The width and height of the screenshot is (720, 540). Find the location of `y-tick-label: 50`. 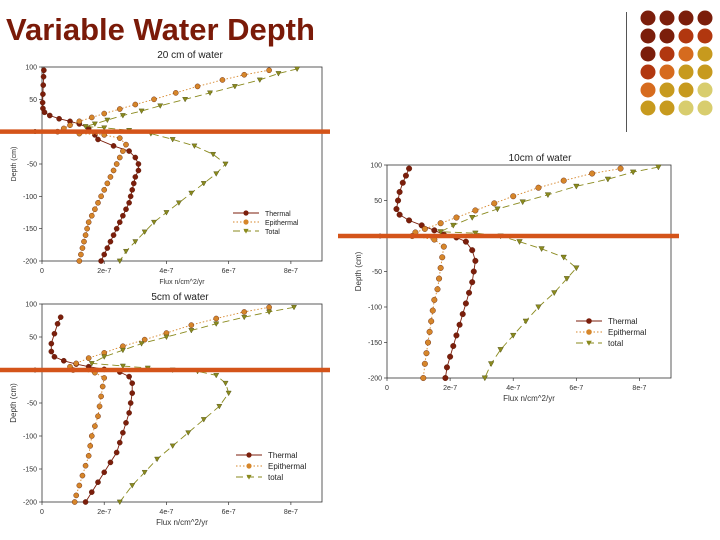

y-tick-label: 50 is located at coordinates (33, 100).